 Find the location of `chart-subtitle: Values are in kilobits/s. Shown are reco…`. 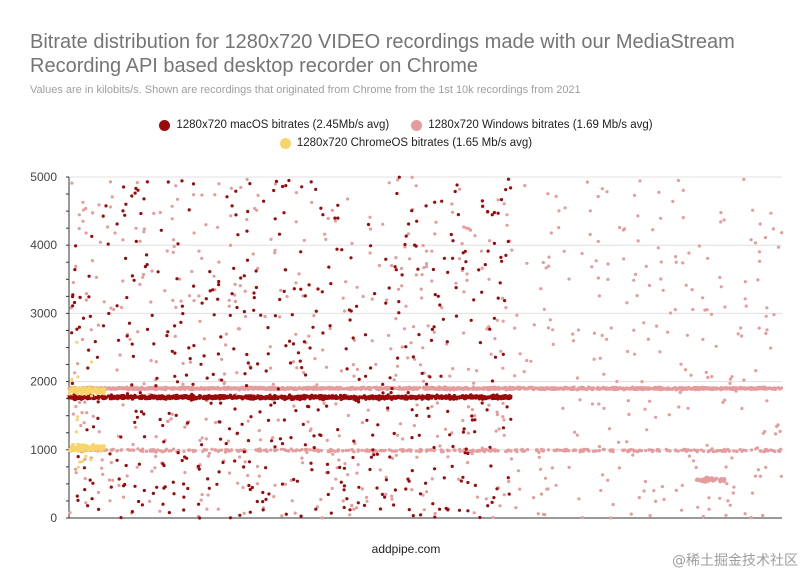

chart-subtitle: Values are in kilobits/s. Shown are reco… is located at coordinates (305, 90).